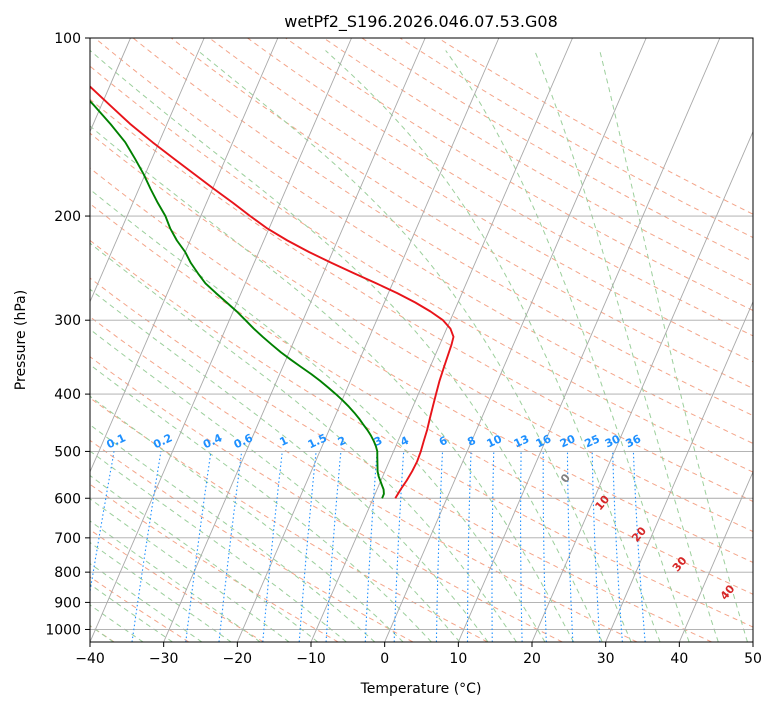 This screenshot has width=775, height=708. What do you see at coordinates (67, 499) in the screenshot?
I see `y-tick-label: 600` at bounding box center [67, 499].